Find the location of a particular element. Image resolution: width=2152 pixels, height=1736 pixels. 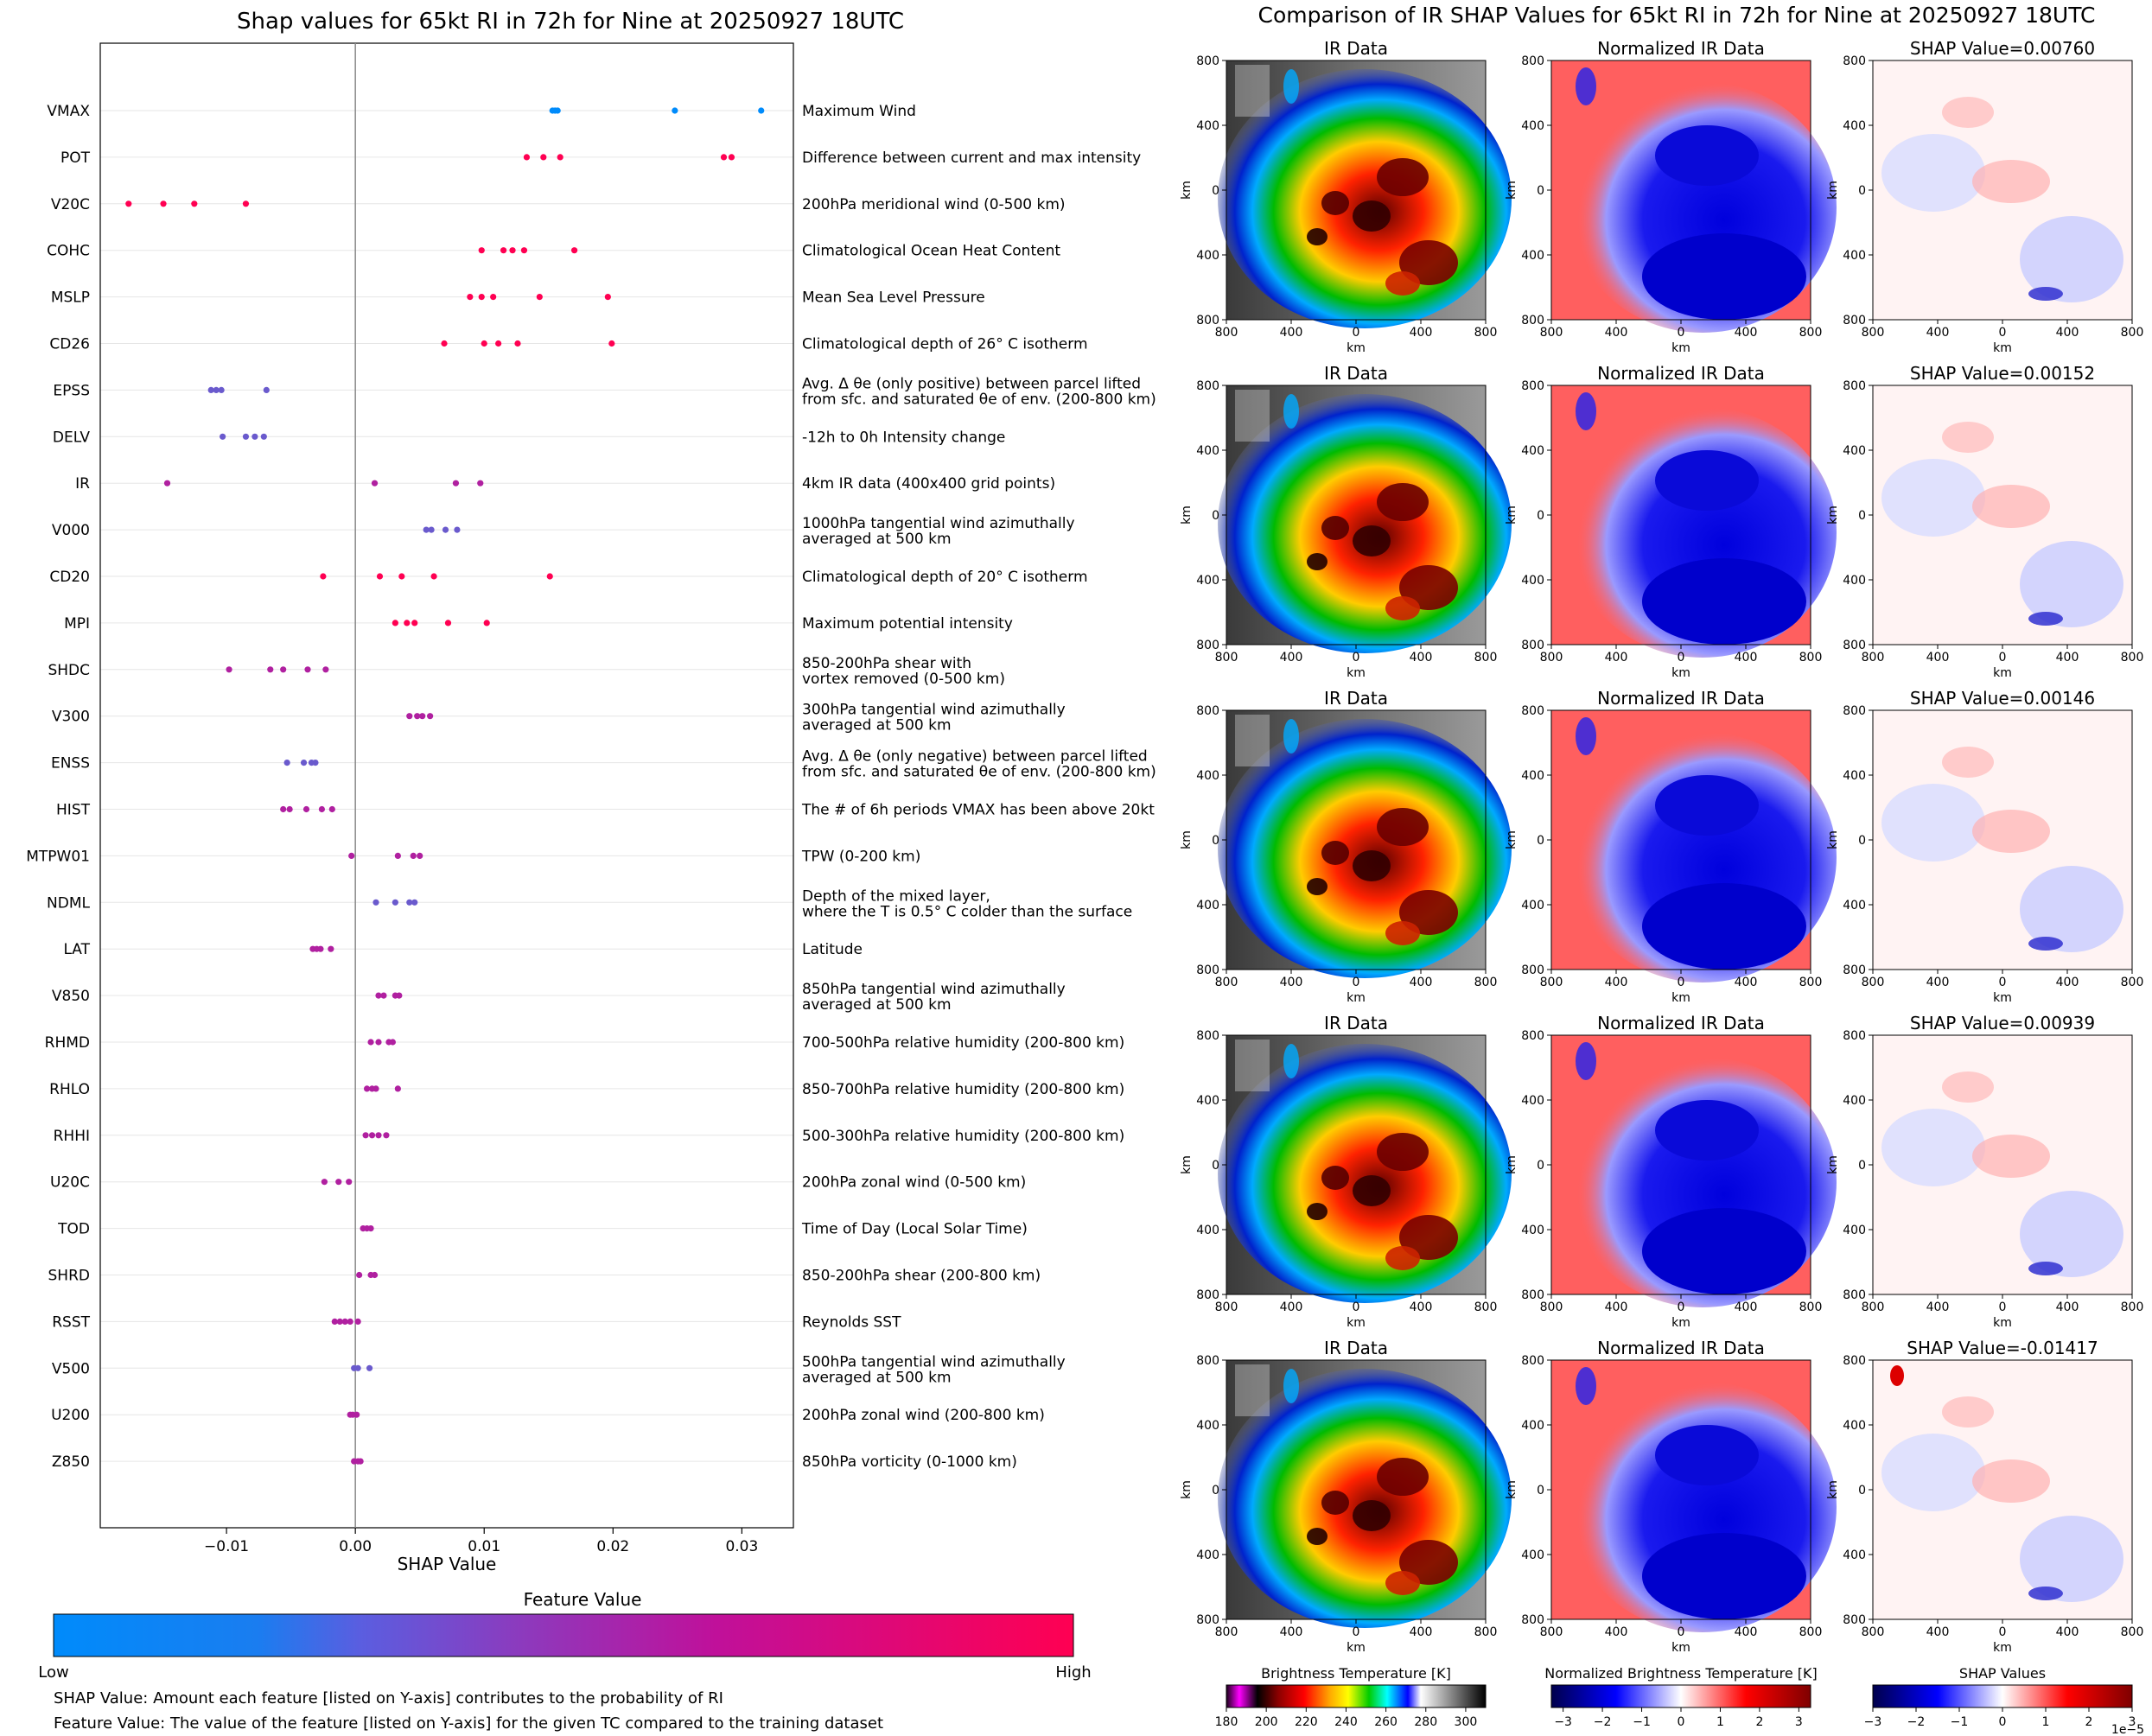

subplot-title: IR Data is located at coordinates (1356, 1348).